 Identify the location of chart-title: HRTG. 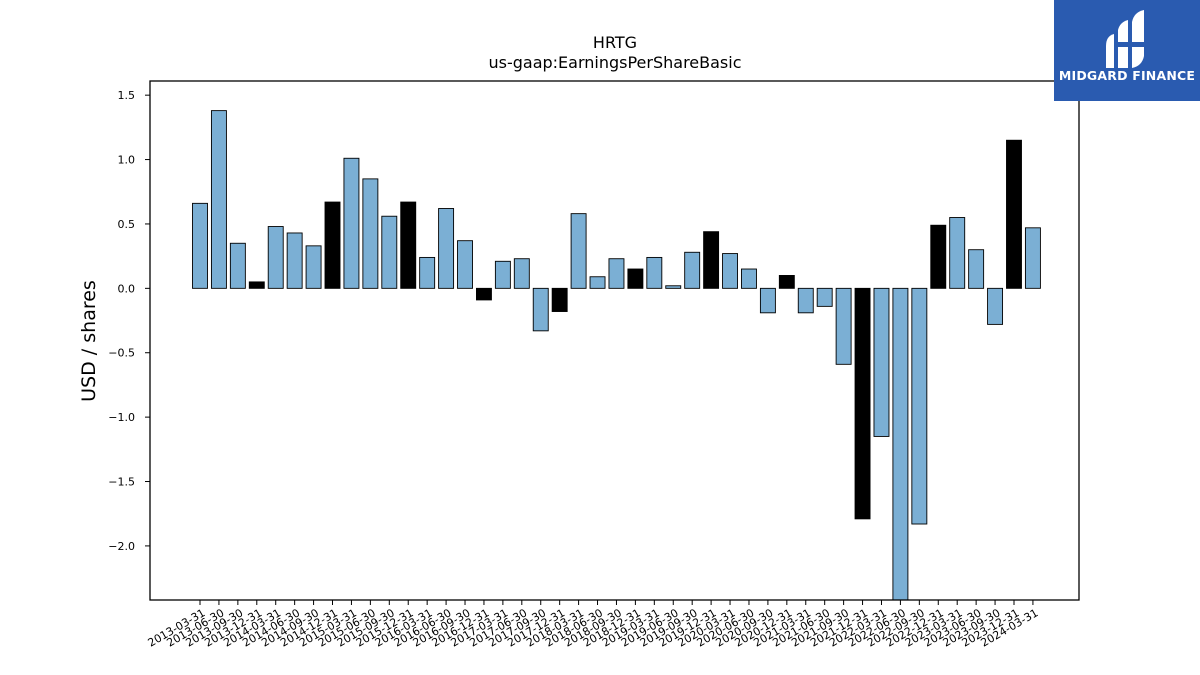
(615, 42).